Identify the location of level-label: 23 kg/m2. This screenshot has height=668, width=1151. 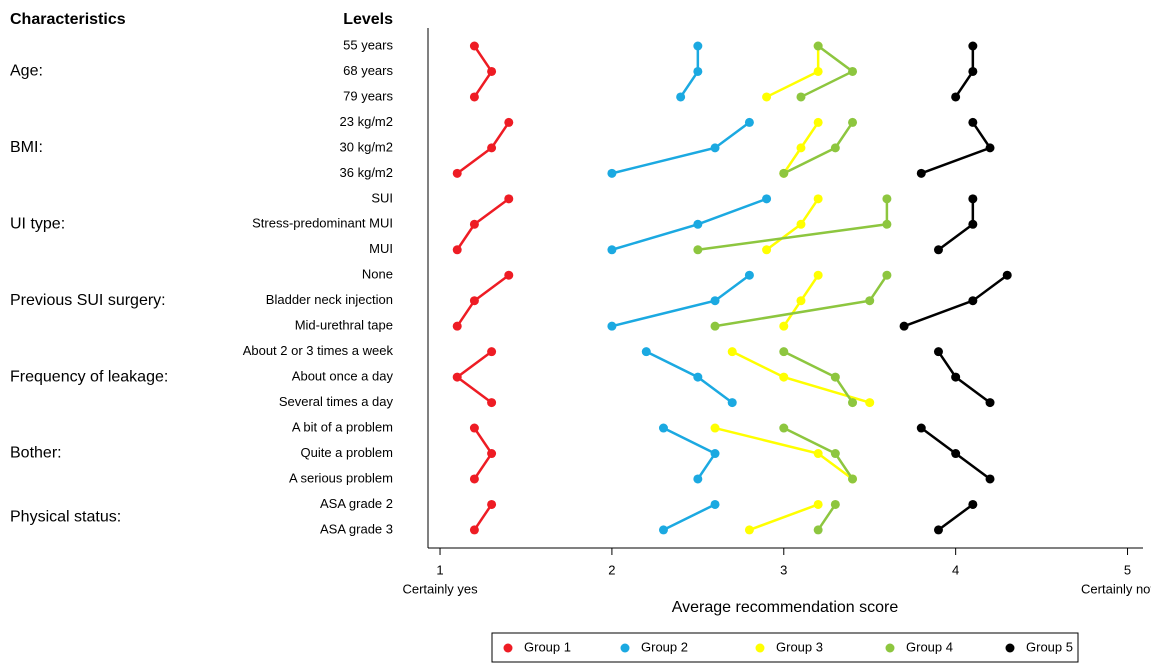
(366, 121).